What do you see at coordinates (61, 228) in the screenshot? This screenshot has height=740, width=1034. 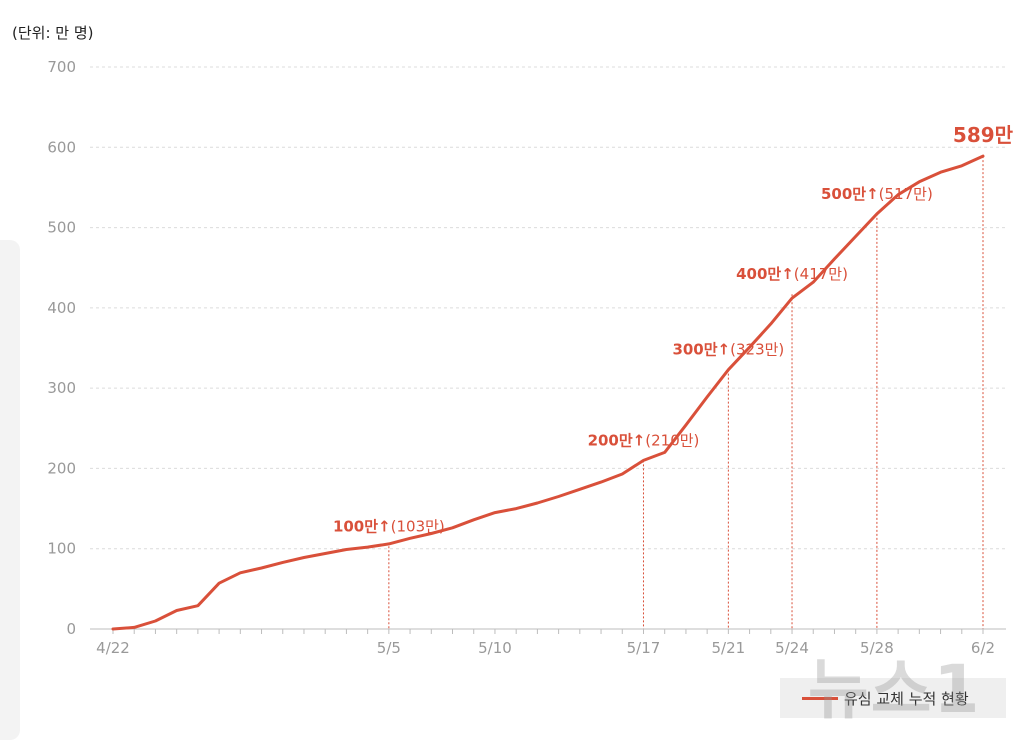 I see `y-tick-label: 500` at bounding box center [61, 228].